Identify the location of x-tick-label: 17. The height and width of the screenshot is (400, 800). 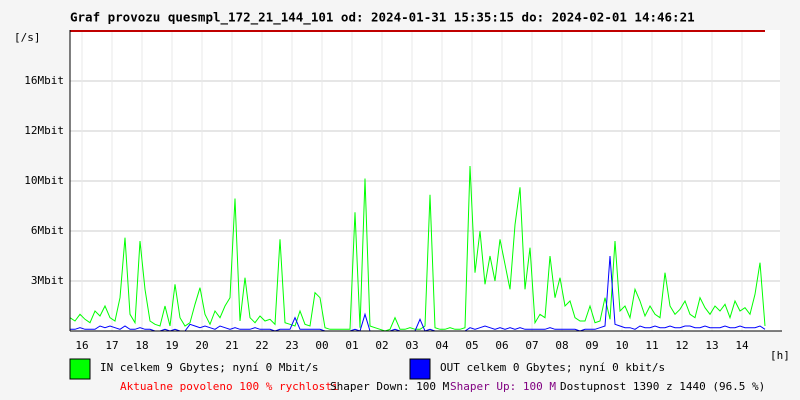
(111, 345).